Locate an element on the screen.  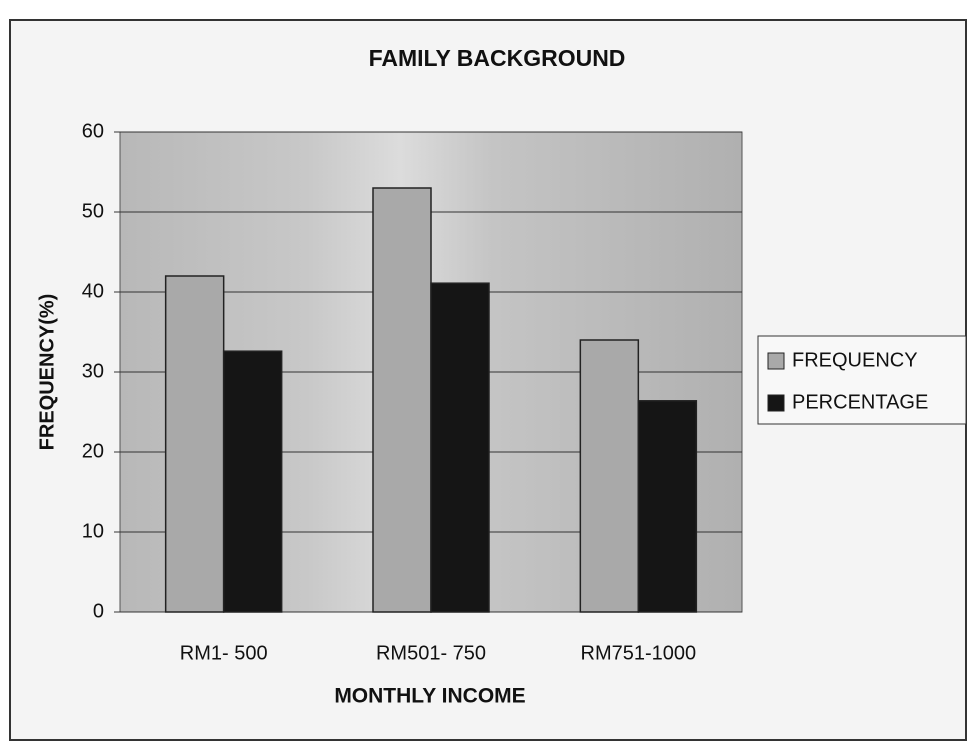
x-tick-label: RM1- 500 is located at coordinates (224, 653).